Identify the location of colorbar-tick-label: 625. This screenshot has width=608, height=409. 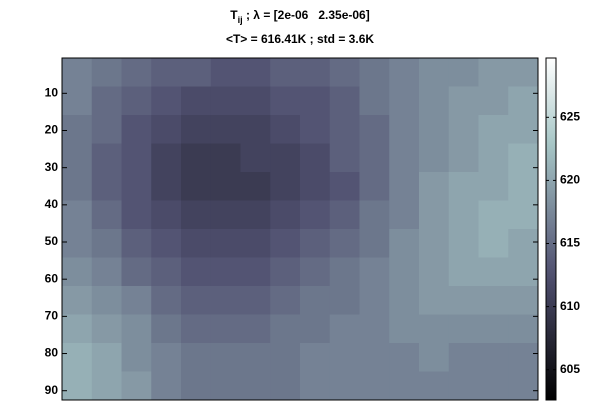
(570, 116).